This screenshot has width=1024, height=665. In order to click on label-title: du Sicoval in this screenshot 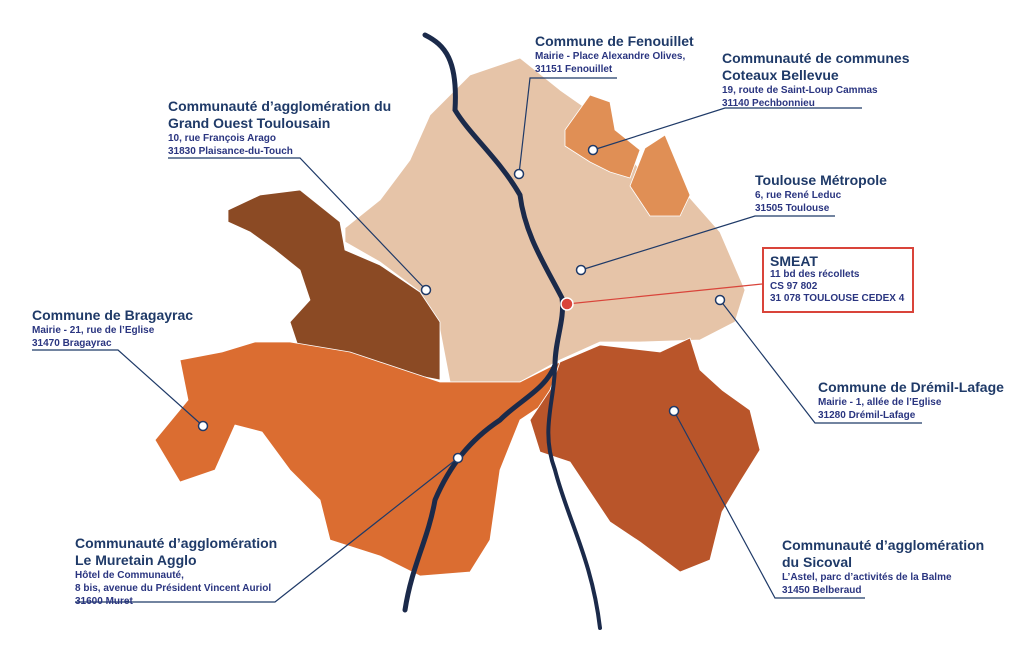, I will do `click(817, 562)`.